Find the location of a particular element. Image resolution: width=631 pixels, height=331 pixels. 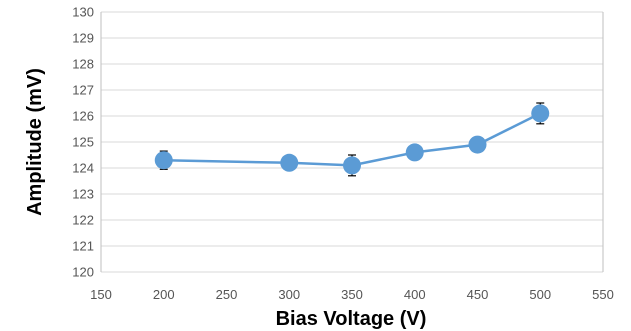

y-tick-label: 124 is located at coordinates (83, 168).